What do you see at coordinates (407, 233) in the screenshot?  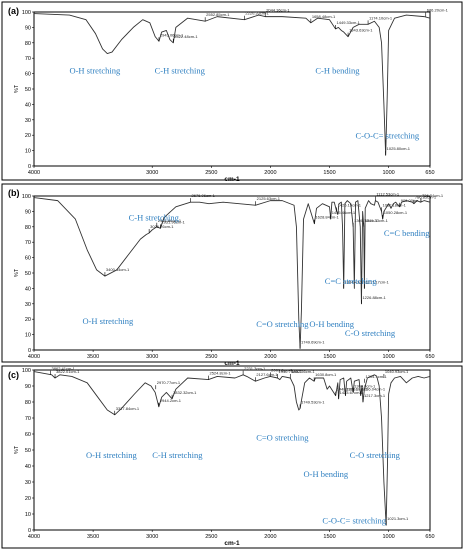 I see `band-annotation: C=C bending` at bounding box center [407, 233].